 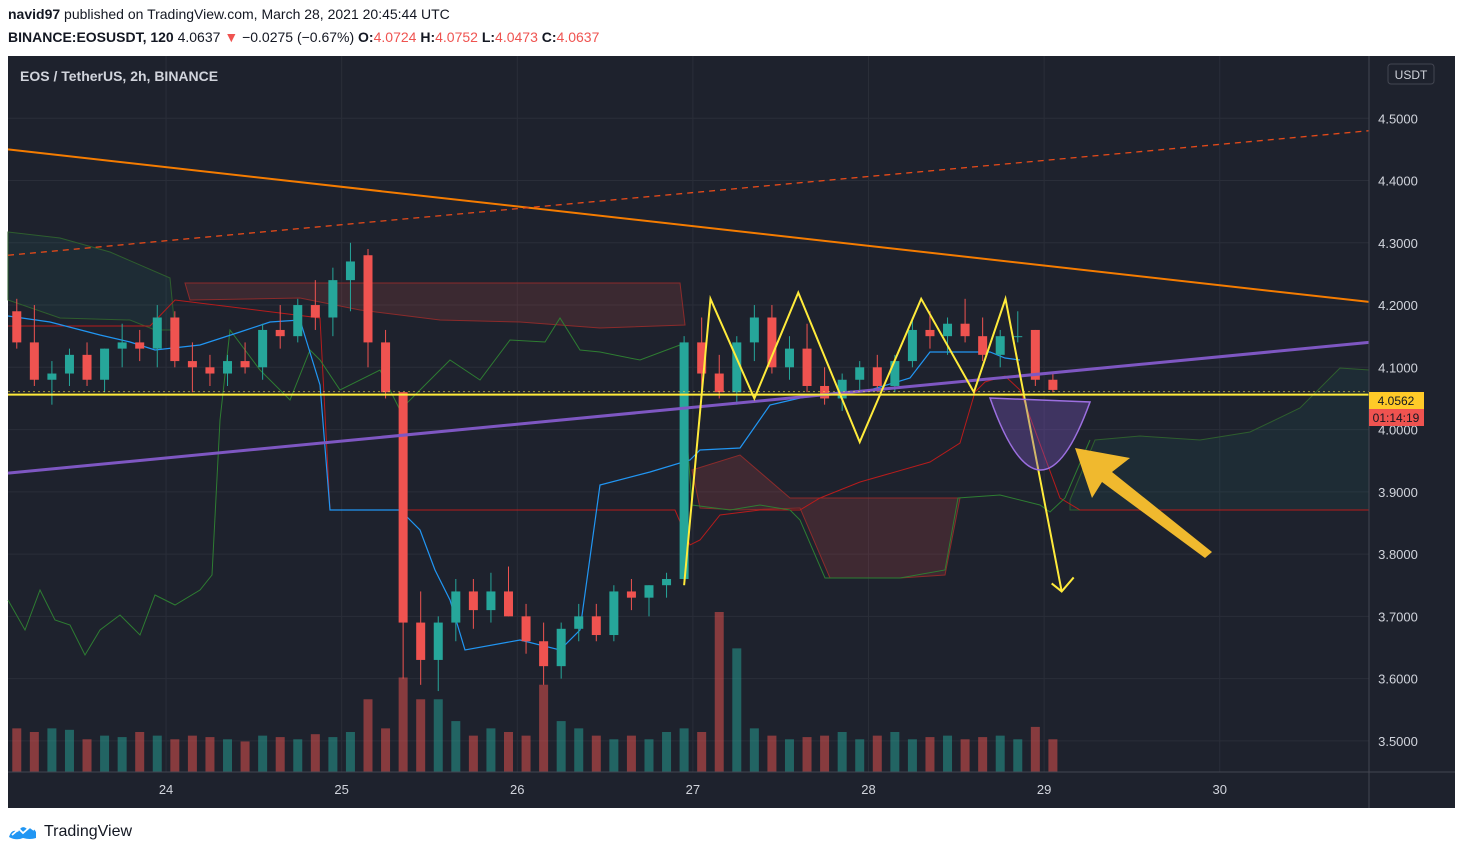 What do you see at coordinates (395, 37) in the screenshot?
I see `open-value: 4.0724` at bounding box center [395, 37].